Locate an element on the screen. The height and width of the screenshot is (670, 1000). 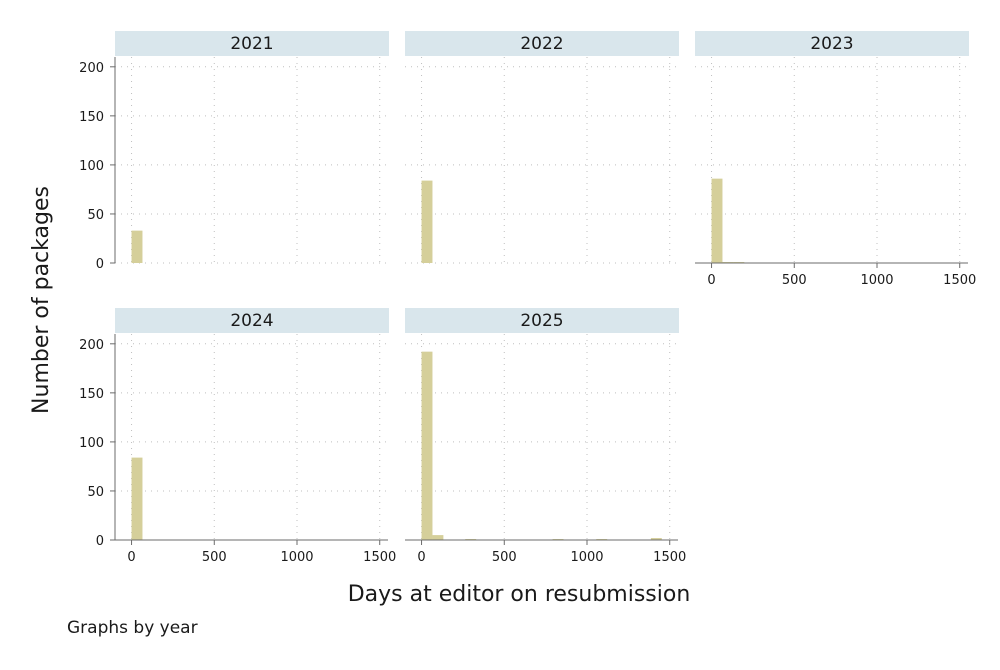
y-axis-title: Number of packages is located at coordinates (41, 300).